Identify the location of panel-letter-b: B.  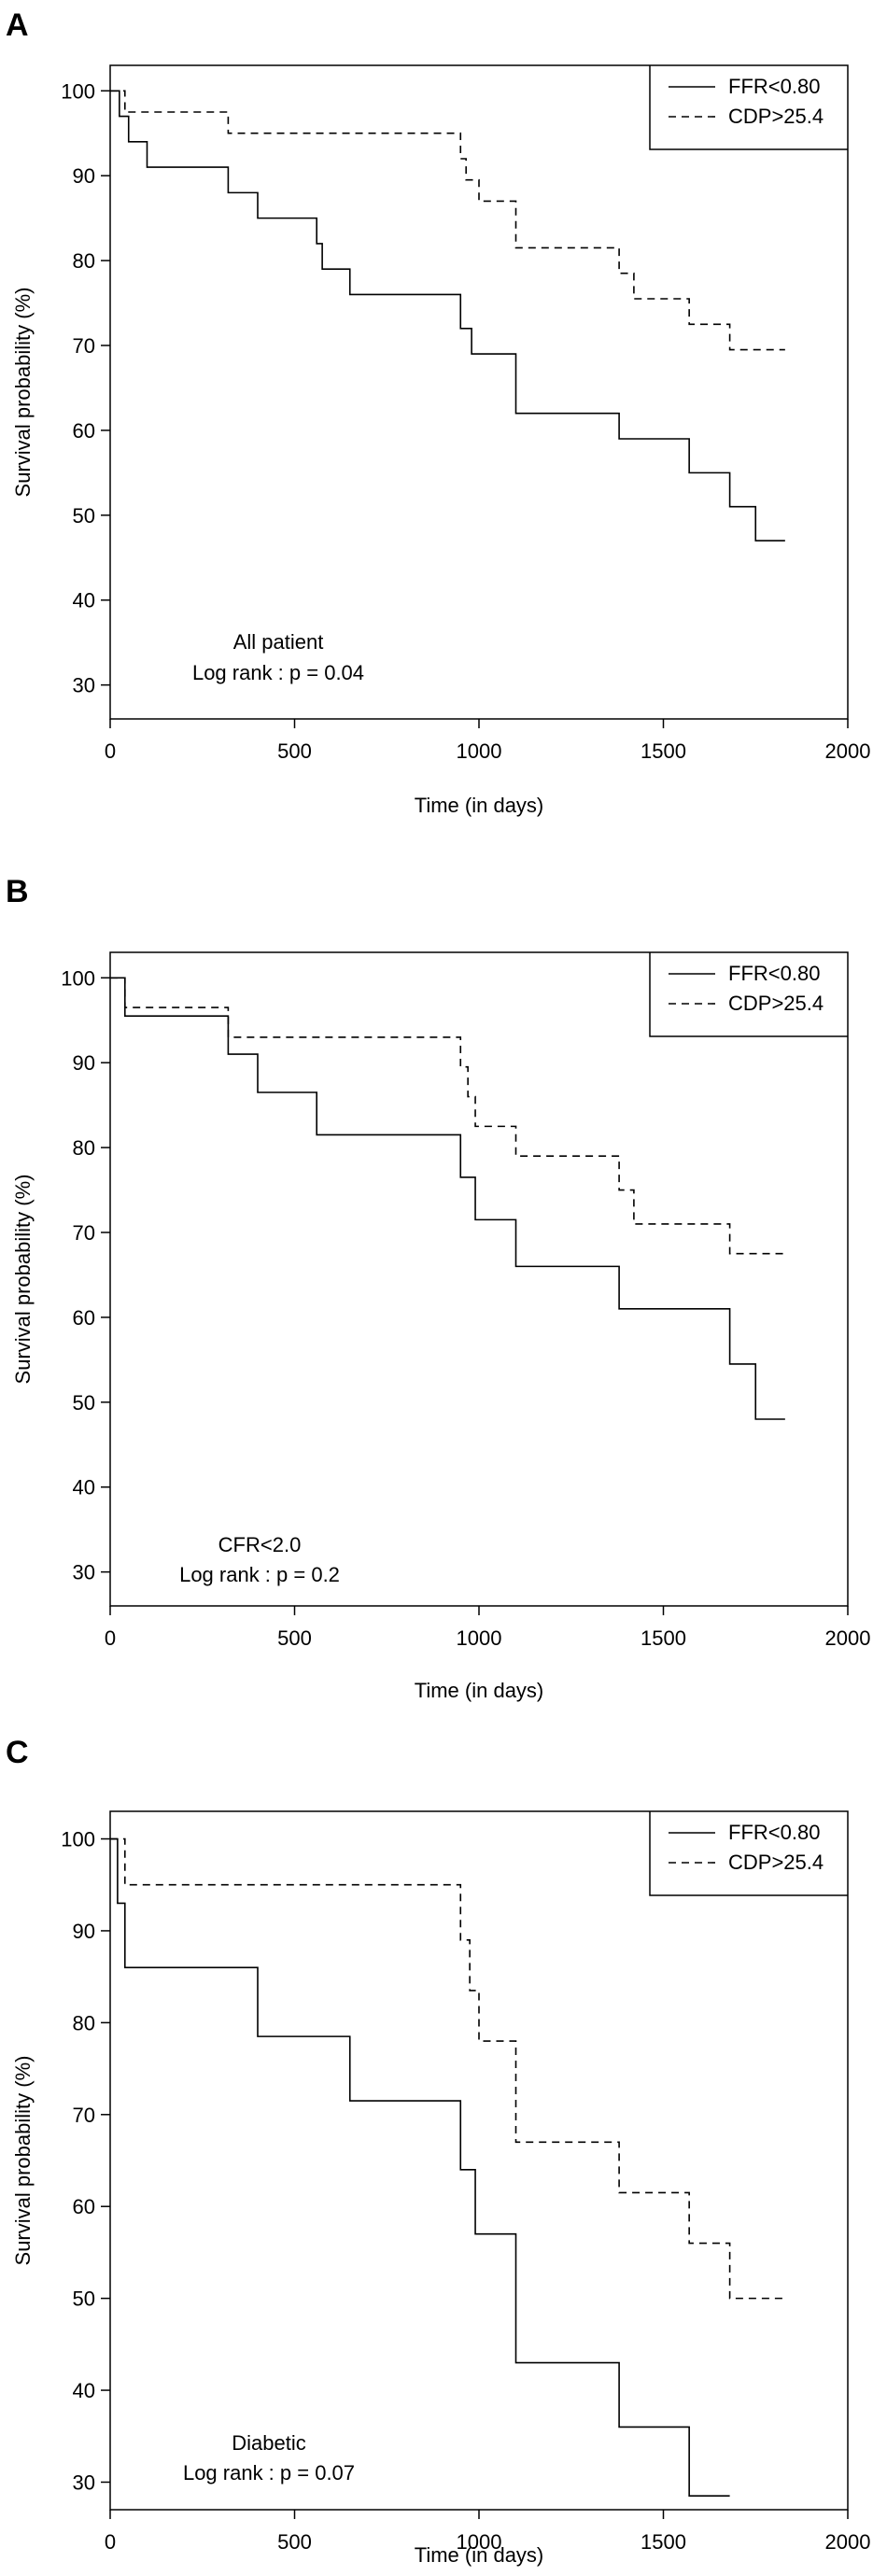
(17, 891).